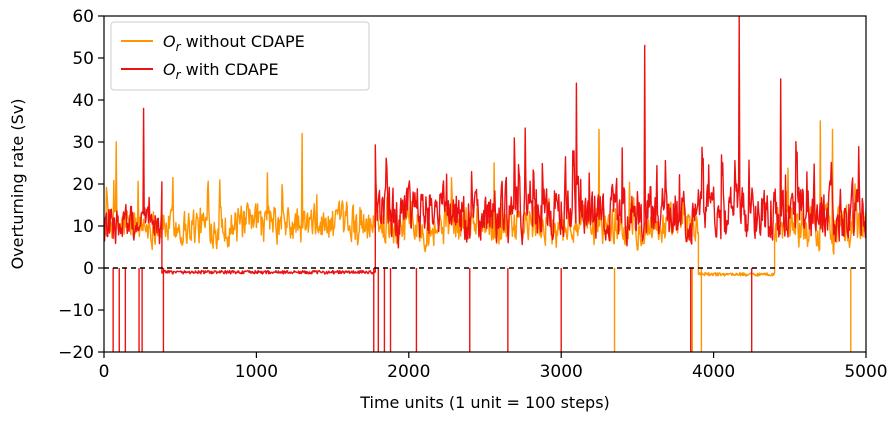  Describe the element at coordinates (76, 353) in the screenshot. I see `y-tick-label: −20` at that location.